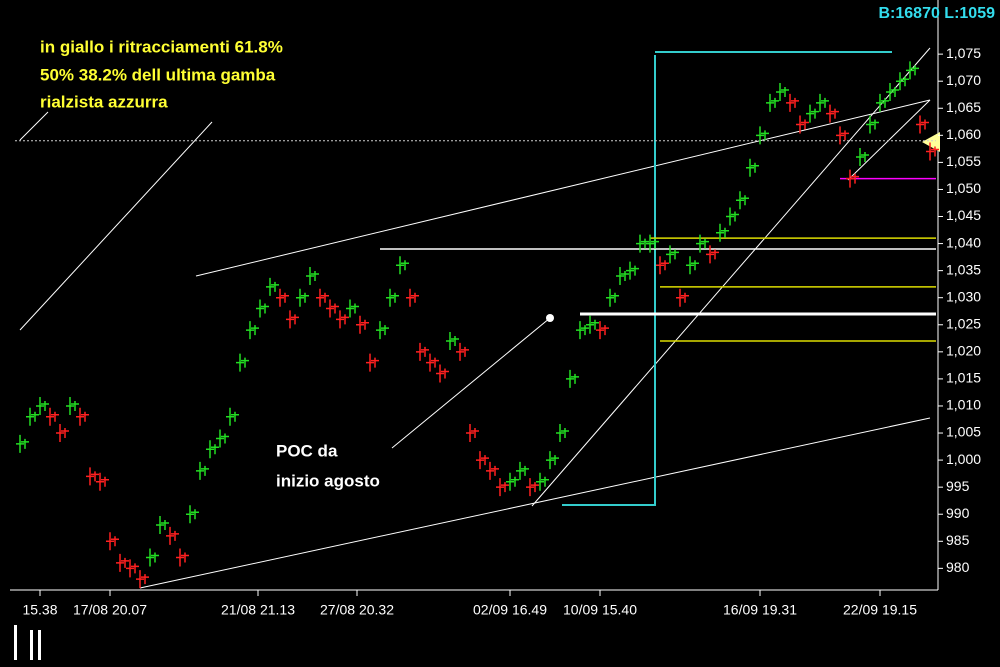 Image resolution: width=1000 pixels, height=667 pixels. Describe the element at coordinates (39, 610) in the screenshot. I see `x-tick-label: 15.38` at that location.